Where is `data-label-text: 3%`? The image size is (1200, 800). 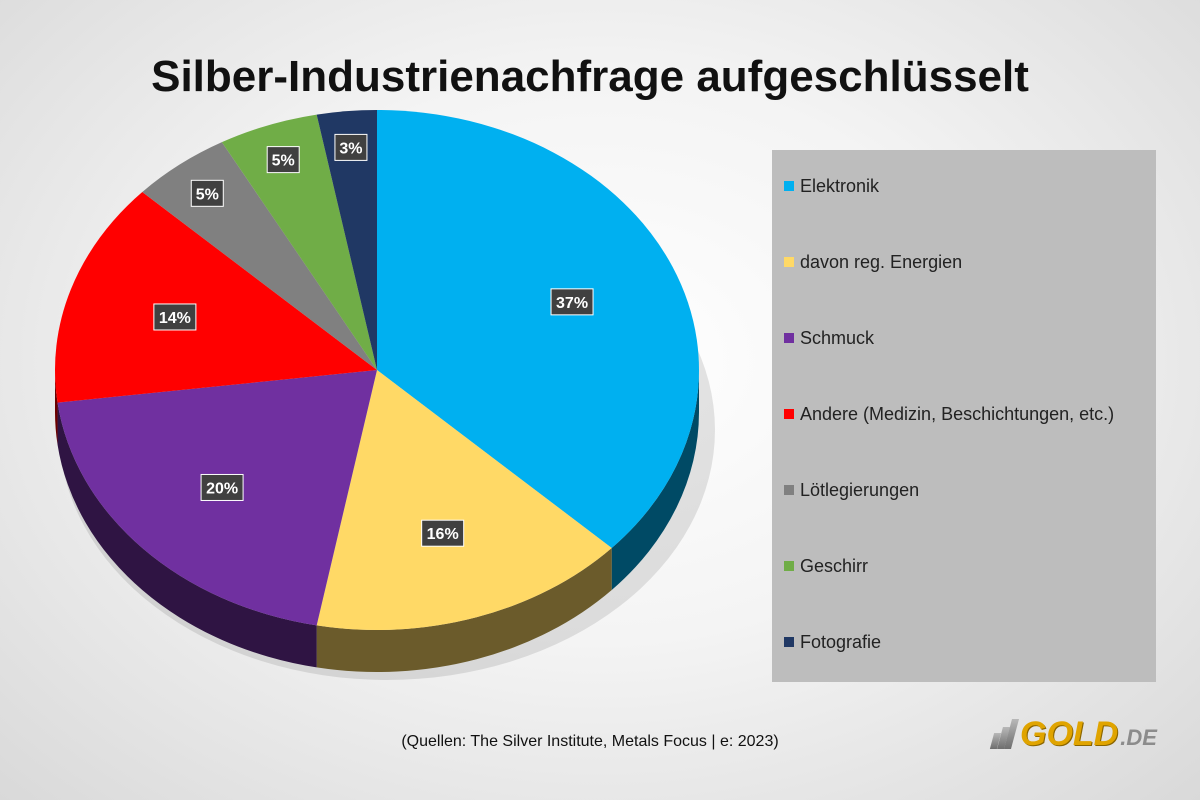 data-label-text: 3% is located at coordinates (350, 148).